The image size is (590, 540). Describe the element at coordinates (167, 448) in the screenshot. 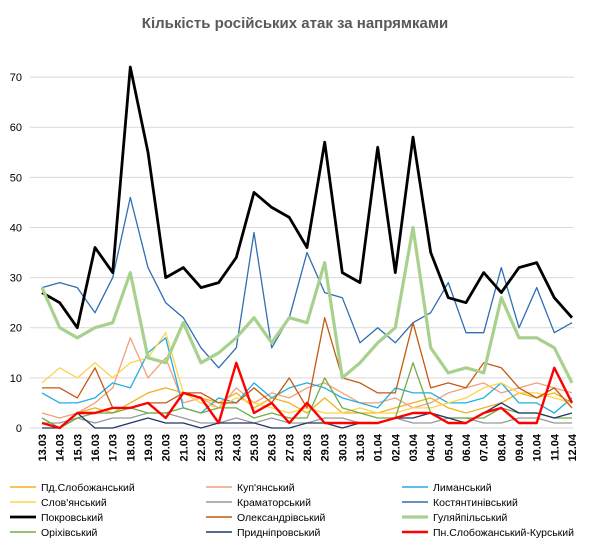

I see `x-tick-label: 20.03` at that location.